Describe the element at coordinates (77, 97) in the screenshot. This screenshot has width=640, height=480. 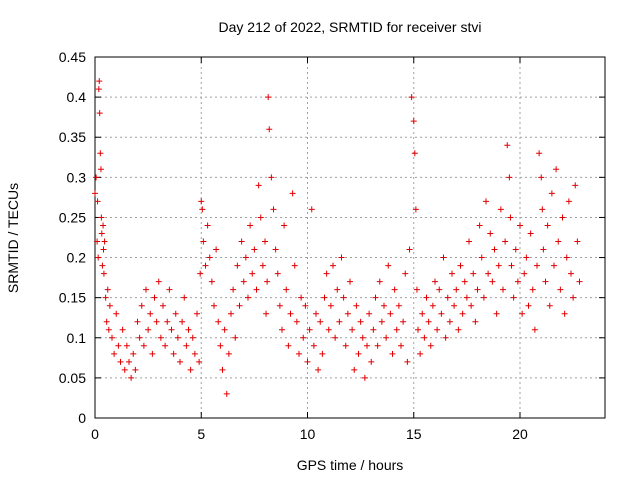
I see `y-tick-label: 0.4` at that location.